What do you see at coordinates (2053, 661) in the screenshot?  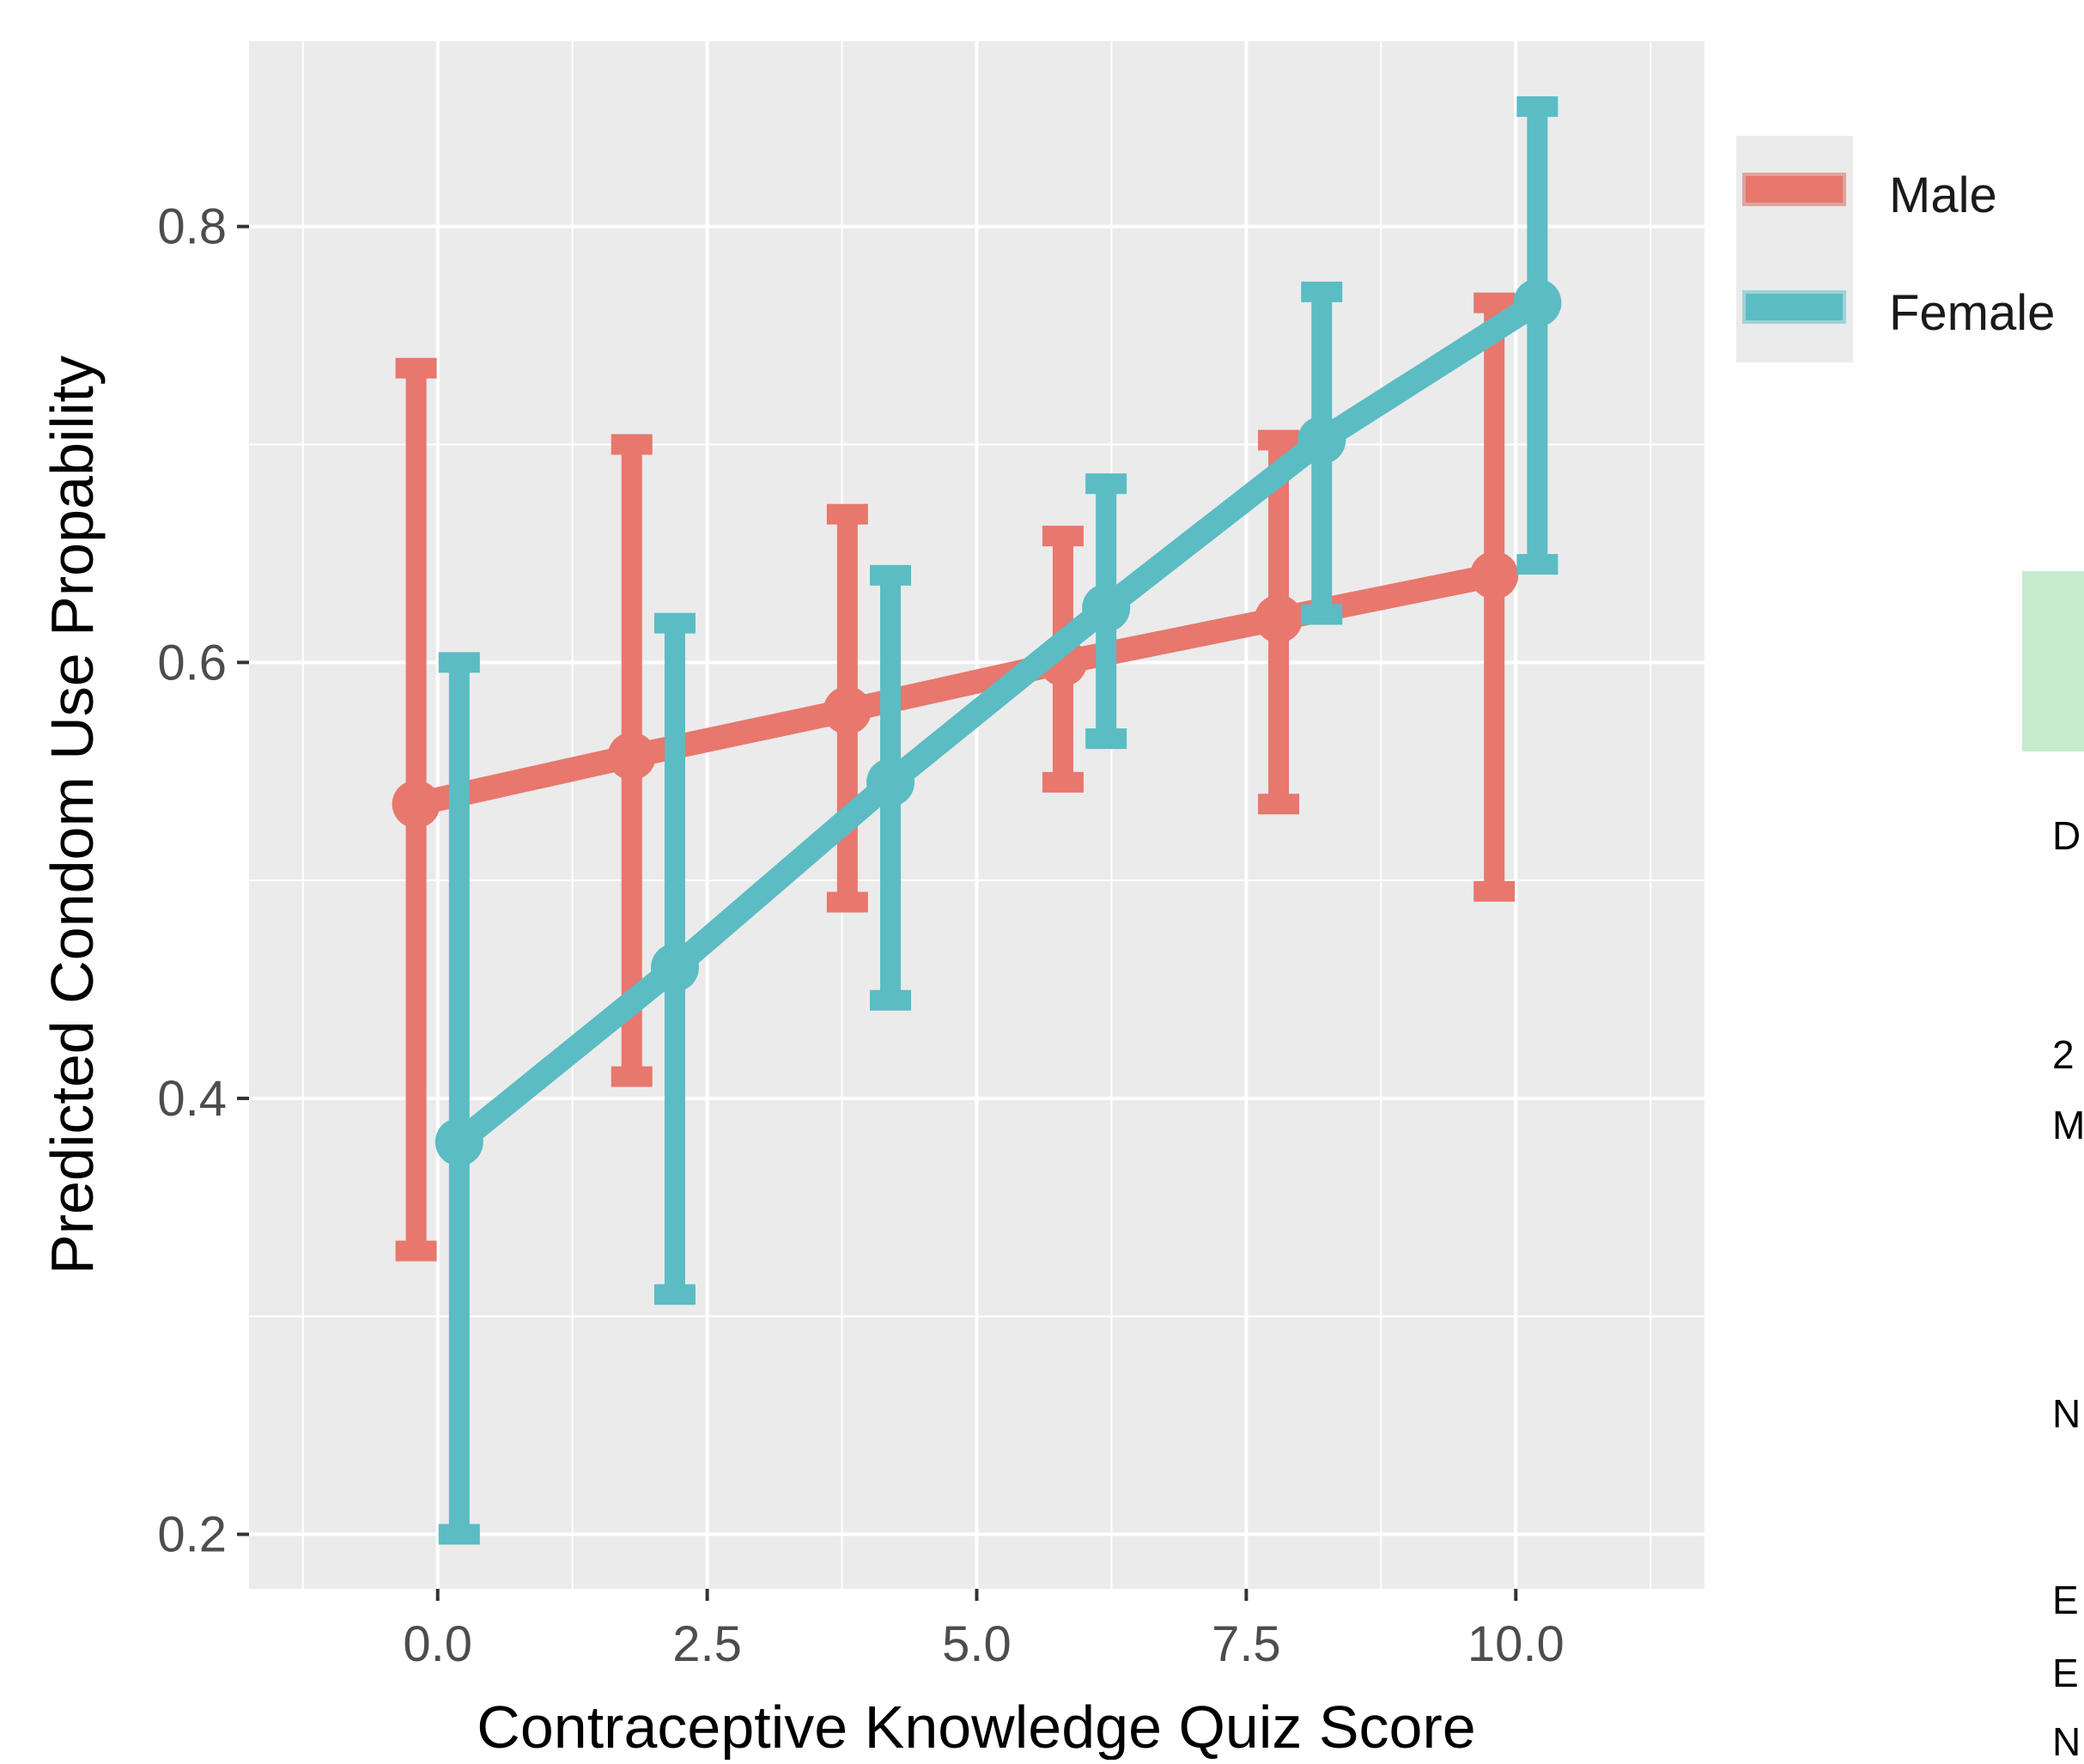 I see `side-highlight-box` at bounding box center [2053, 661].